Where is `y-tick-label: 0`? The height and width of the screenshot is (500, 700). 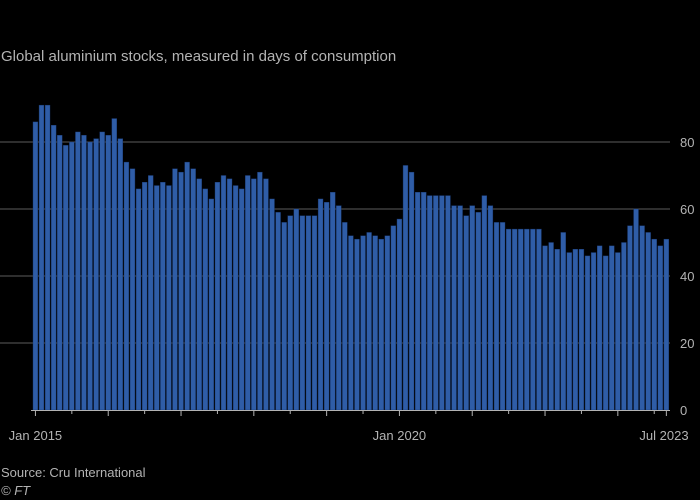 y-tick-label: 0 is located at coordinates (683, 410).